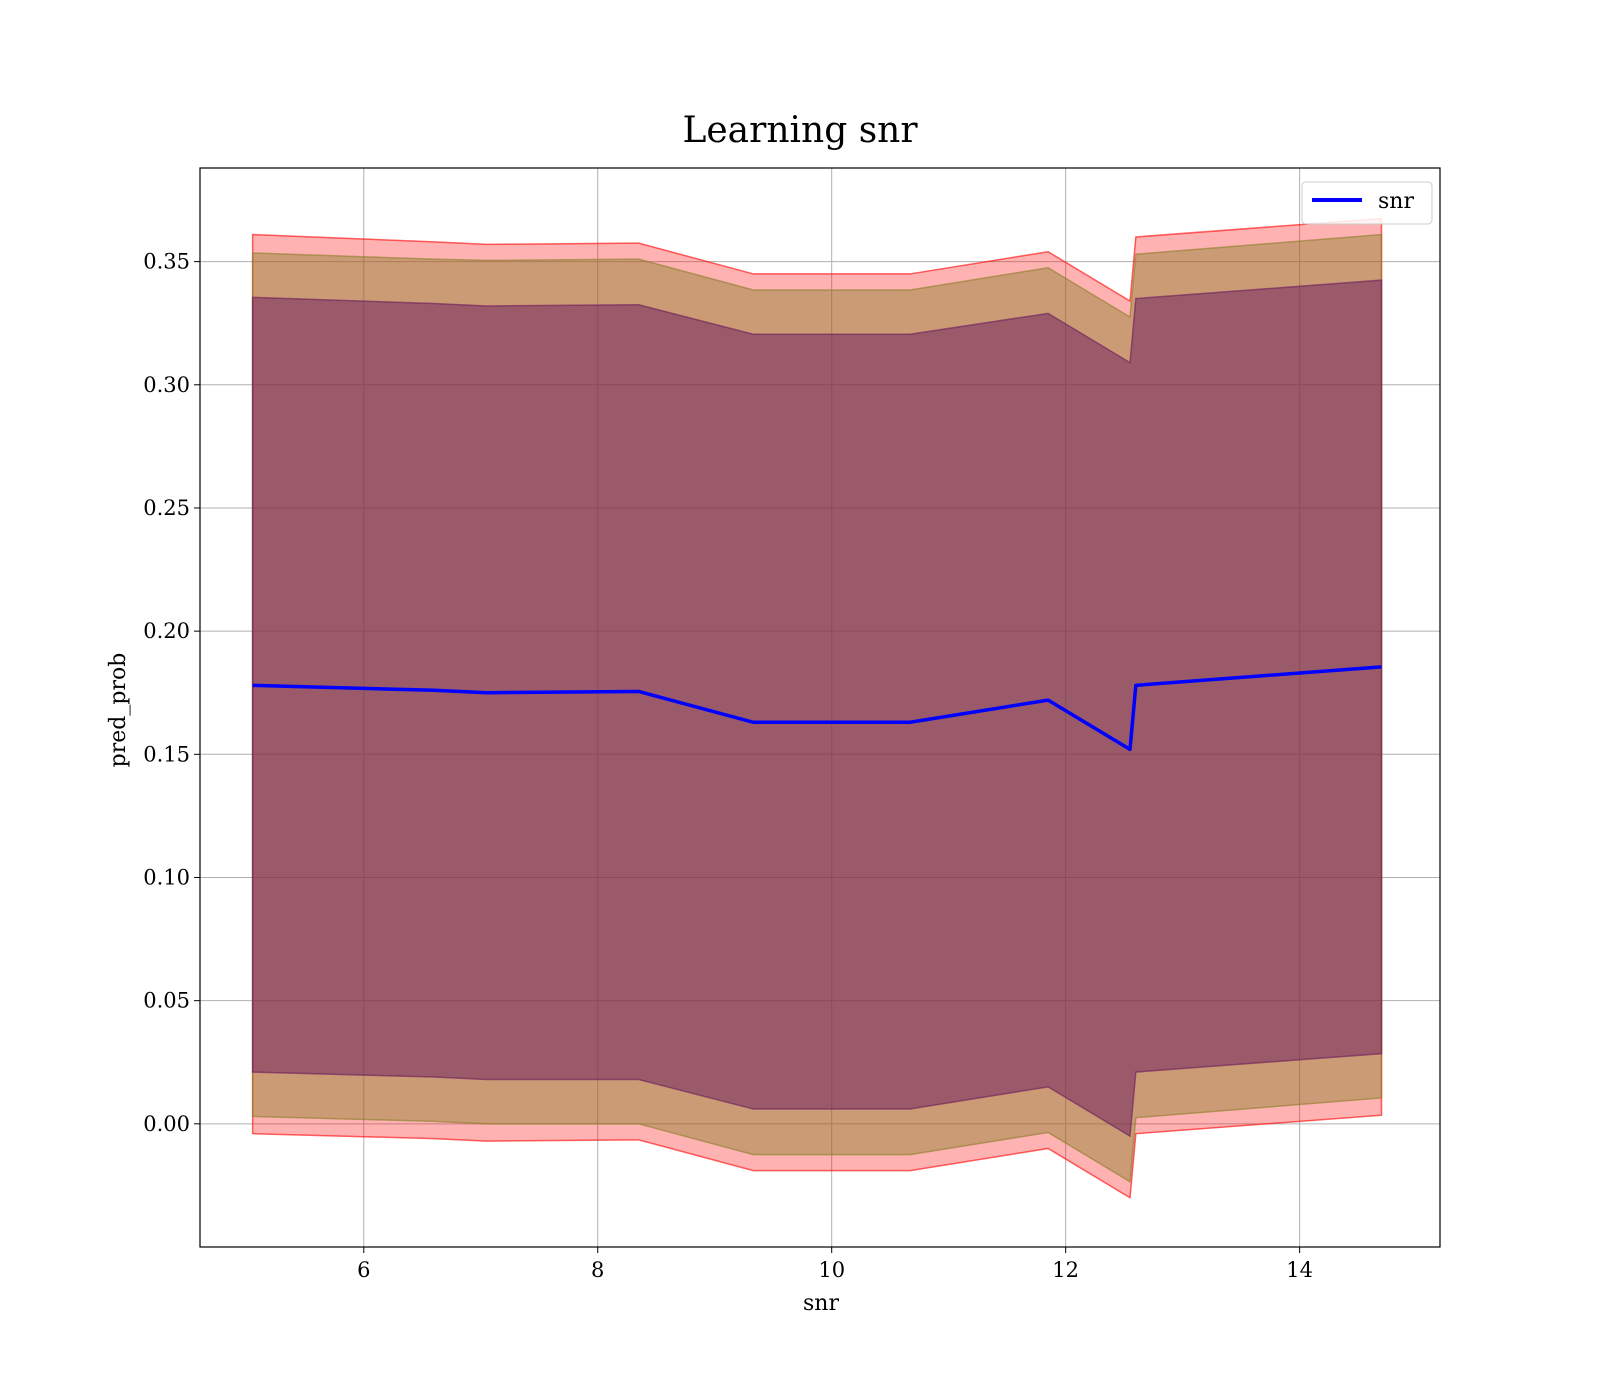 This screenshot has width=1600, height=1400. Describe the element at coordinates (363, 1270) in the screenshot. I see `x-tick-label: 6` at that location.